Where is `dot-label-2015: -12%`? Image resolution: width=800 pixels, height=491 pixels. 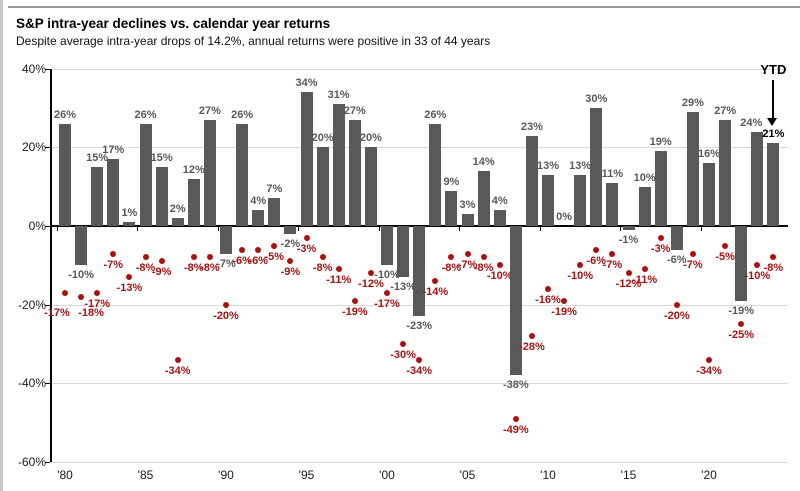 dot-label-2015: -12% is located at coordinates (628, 284).